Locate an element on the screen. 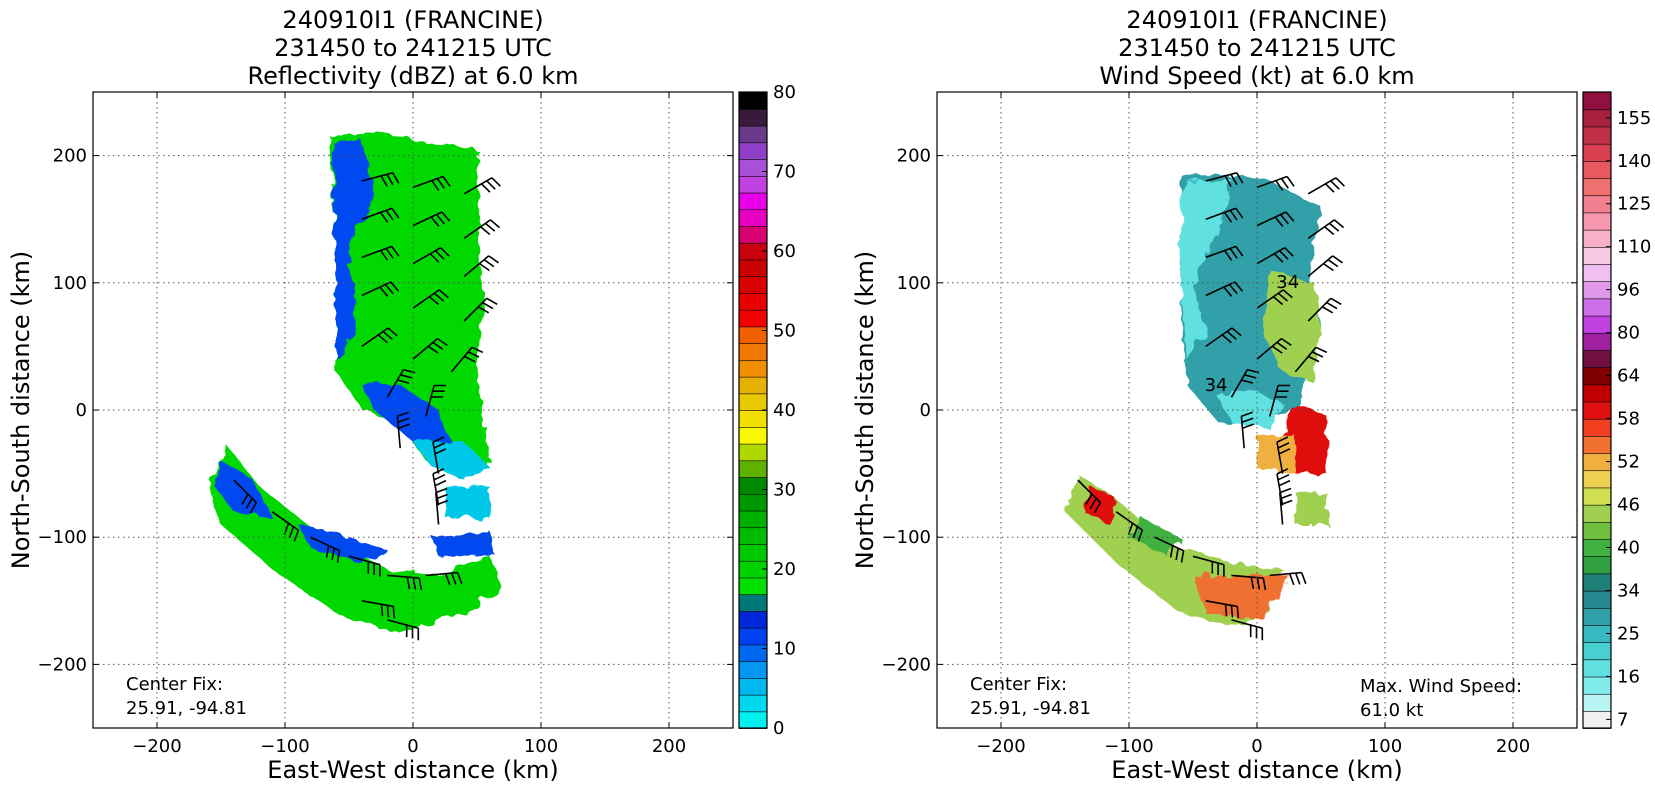  colorbar-tick-label: 20 is located at coordinates (784, 569).